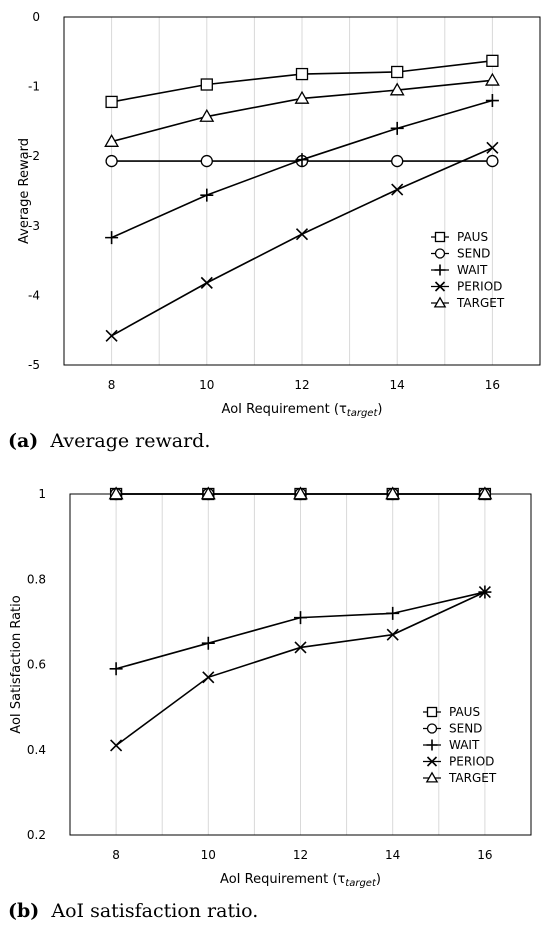  I want to click on caption-a: (a) Average reward., so click(109, 441).